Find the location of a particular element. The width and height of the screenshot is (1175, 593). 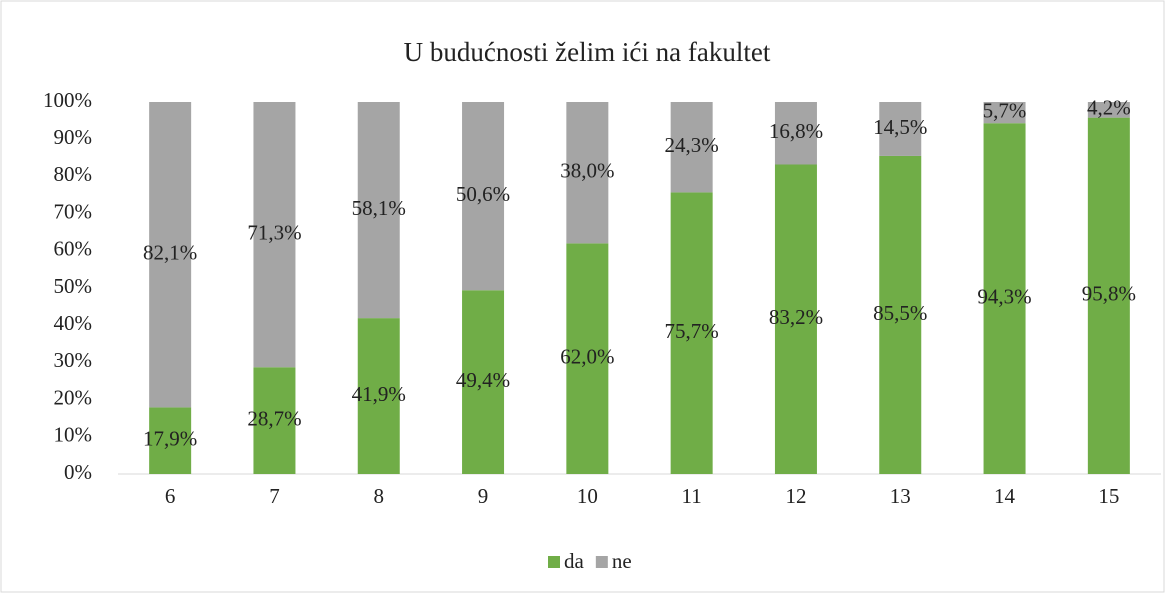

data-label: 83,2% is located at coordinates (796, 317).